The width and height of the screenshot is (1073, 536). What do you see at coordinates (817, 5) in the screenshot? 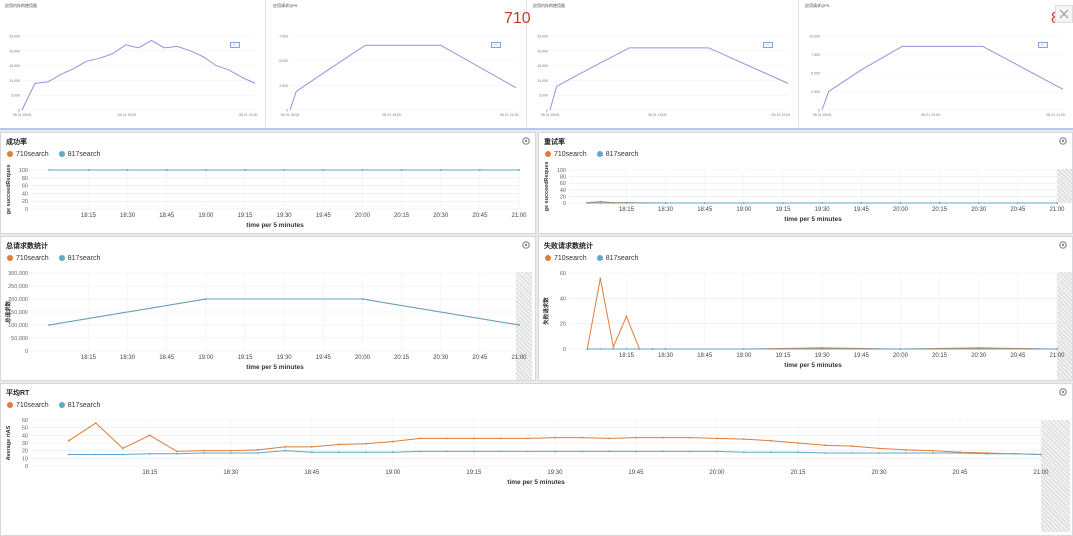
I see `mini-dashboard-title: 应用请求QPS` at bounding box center [817, 5].